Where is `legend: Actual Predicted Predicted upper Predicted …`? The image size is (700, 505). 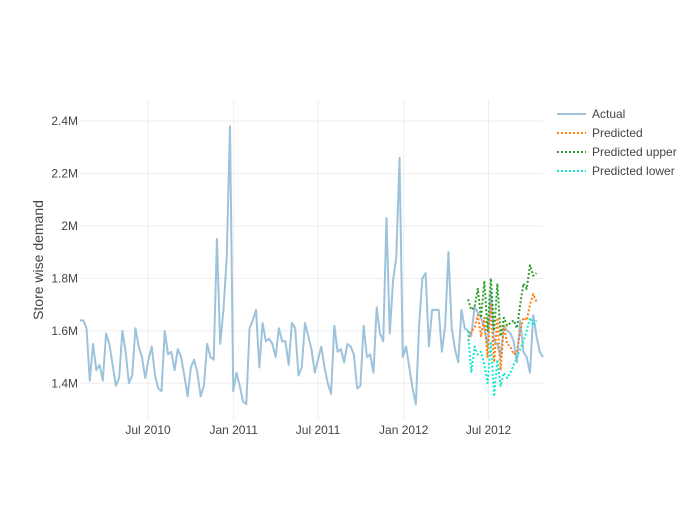
legend: Actual Predicted Predicted upper Predicted … is located at coordinates (617, 142).